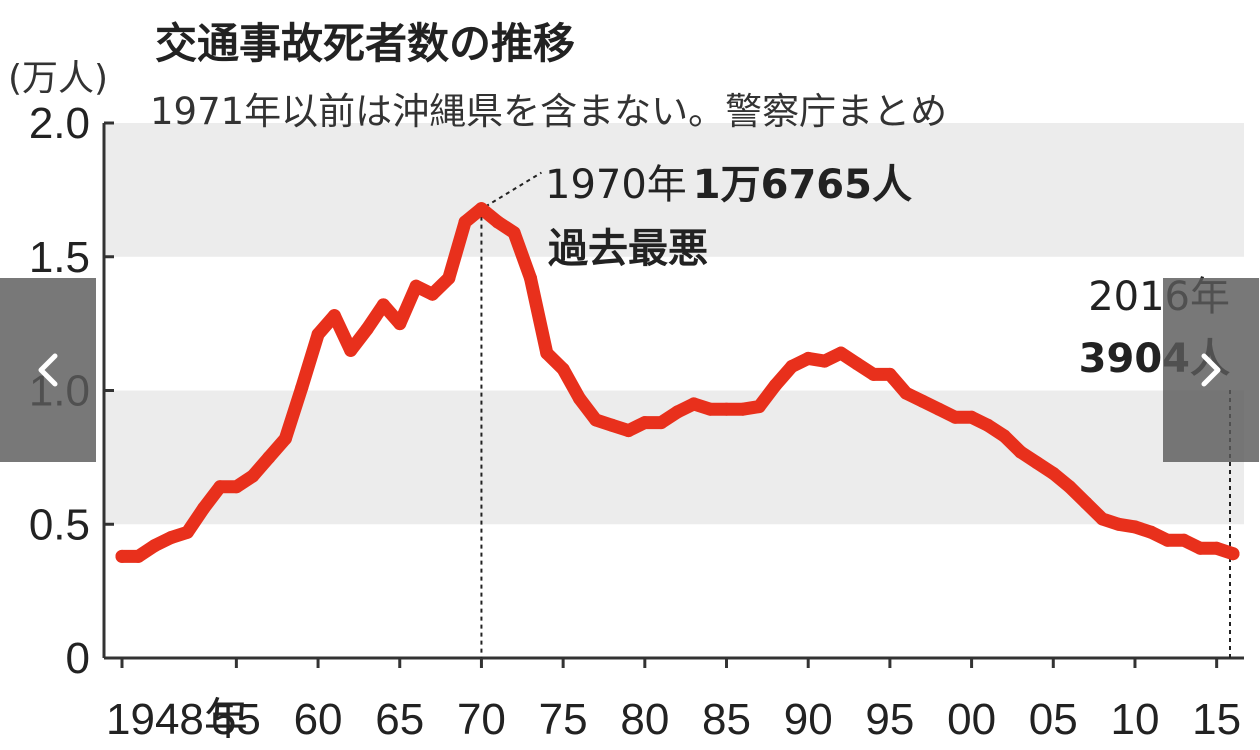  Describe the element at coordinates (138, 556) in the screenshot. I see `data-point-1949` at that location.